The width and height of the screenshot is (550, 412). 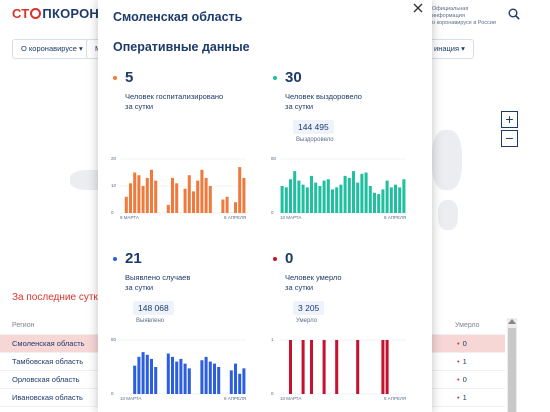 I want to click on cases-dot-icon, so click(x=115, y=259).